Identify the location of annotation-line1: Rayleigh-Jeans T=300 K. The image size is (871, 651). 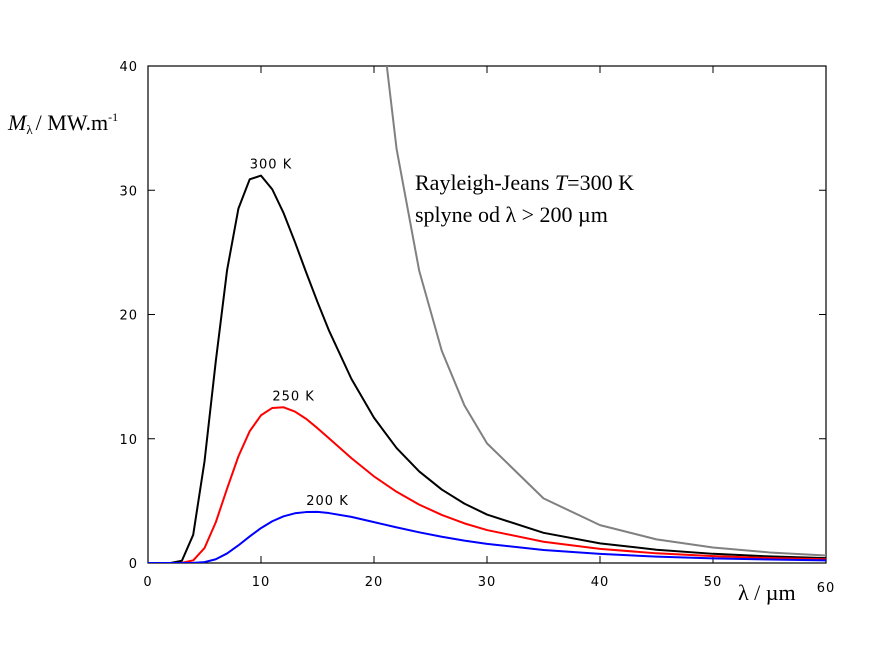
(524, 182).